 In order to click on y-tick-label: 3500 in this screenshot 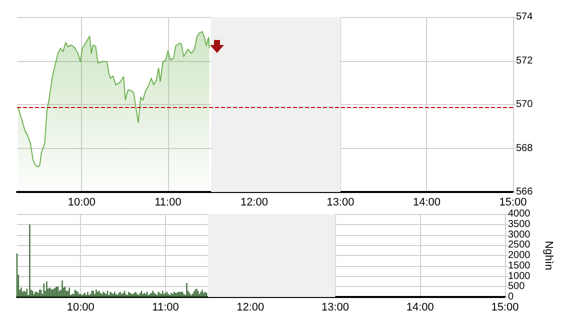, I will do `click(519, 224)`.